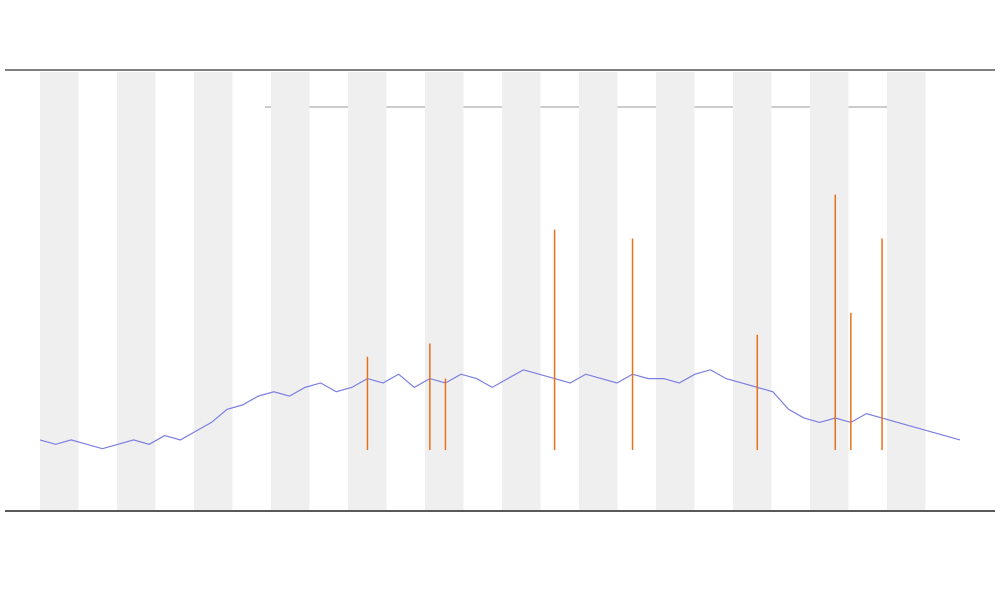 This screenshot has height=600, width=1000. I want to click on line, so click(500, 409).